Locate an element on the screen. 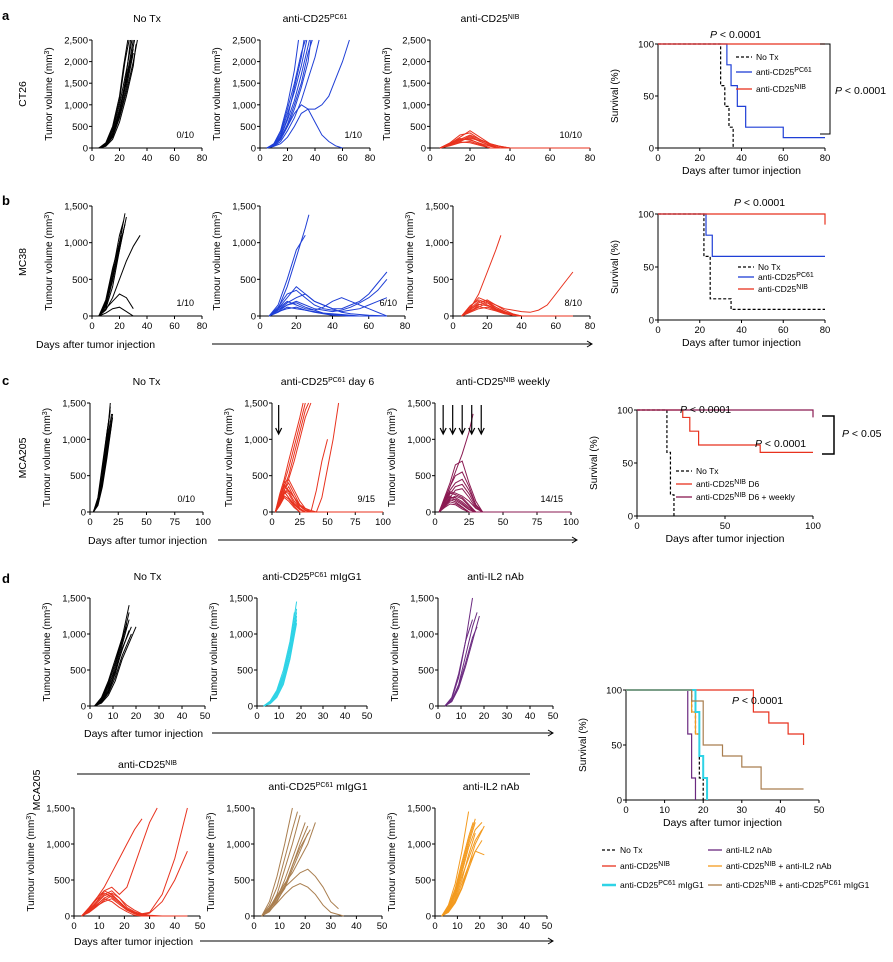 Image resolution: width=893 pixels, height=962 pixels. x-tick-label: 60 is located at coordinates (368, 326).